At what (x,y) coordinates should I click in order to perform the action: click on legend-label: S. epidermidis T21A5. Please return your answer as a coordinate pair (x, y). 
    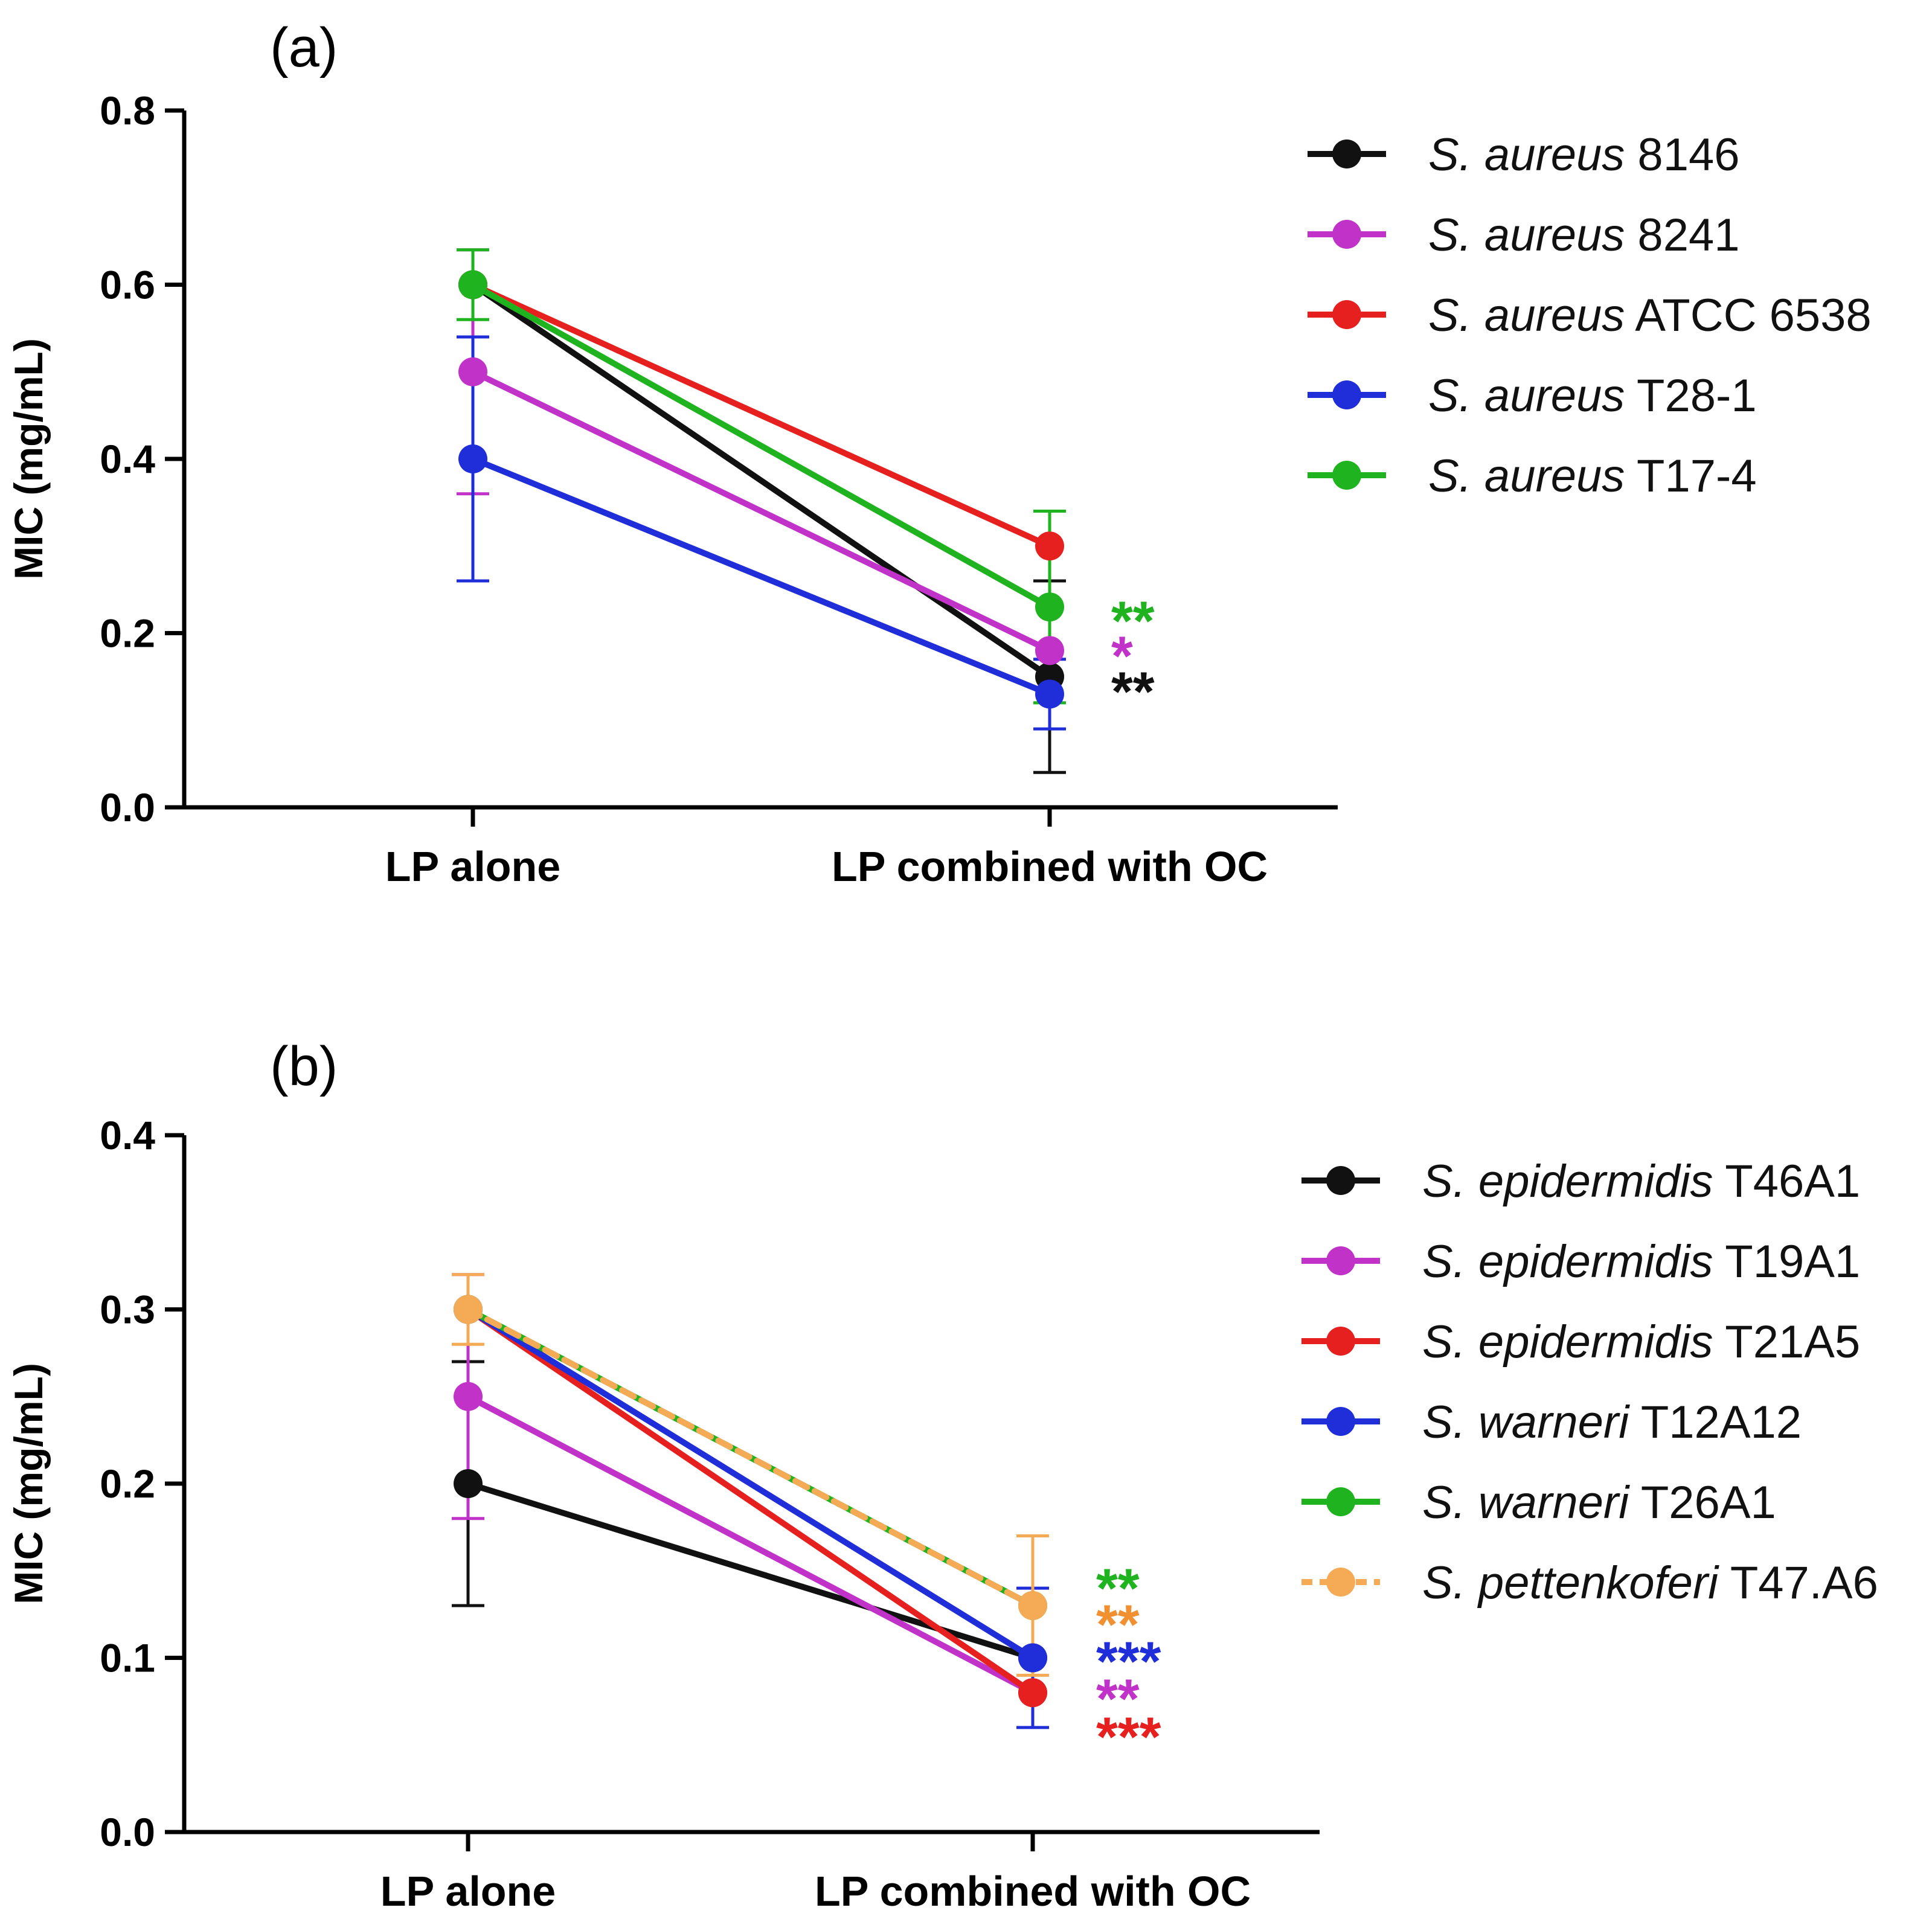
    Looking at the image, I should click on (1641, 1342).